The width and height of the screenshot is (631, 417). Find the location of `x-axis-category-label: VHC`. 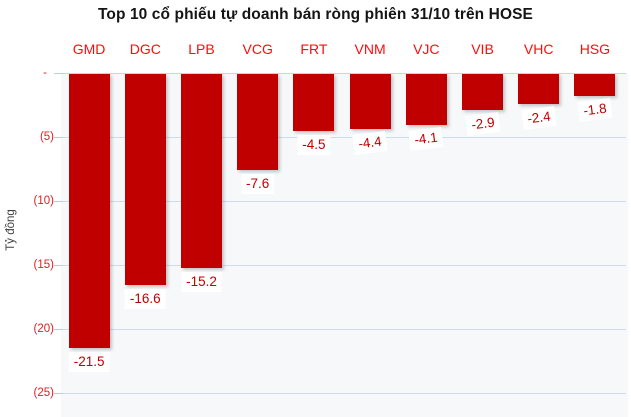

x-axis-category-label: VHC is located at coordinates (538, 49).